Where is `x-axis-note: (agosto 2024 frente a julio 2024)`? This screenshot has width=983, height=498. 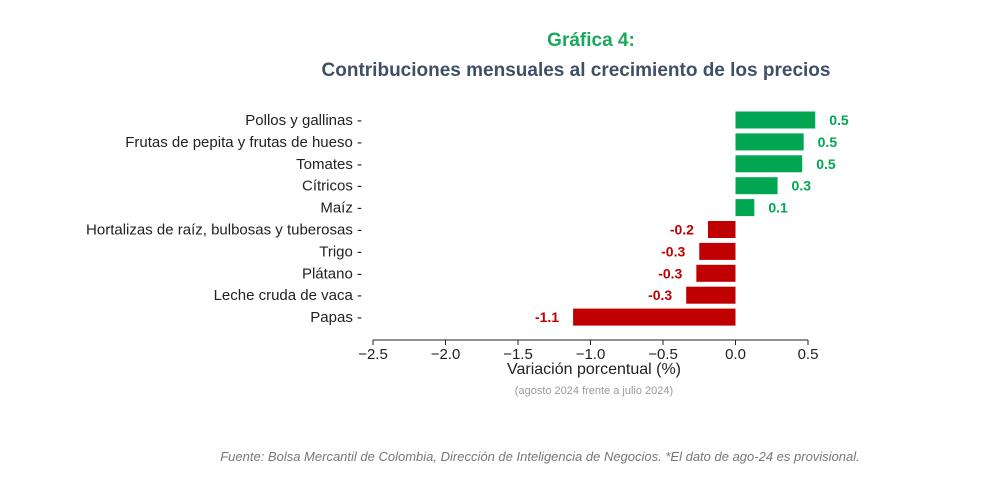
x-axis-note: (agosto 2024 frente a julio 2024) is located at coordinates (594, 391).